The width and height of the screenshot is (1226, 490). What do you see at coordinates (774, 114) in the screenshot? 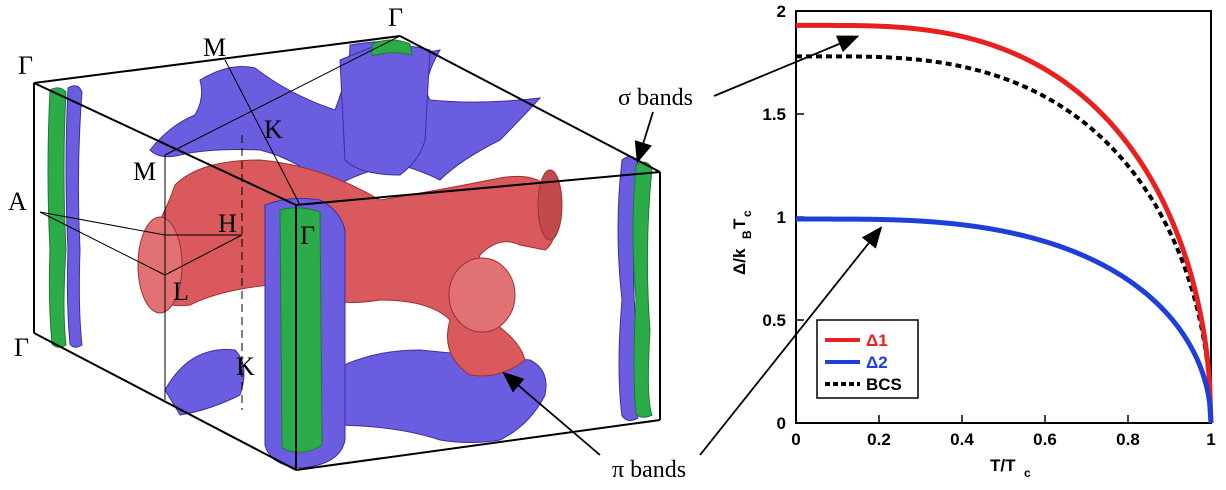
I see `y-tick-label: 1.5` at bounding box center [774, 114].